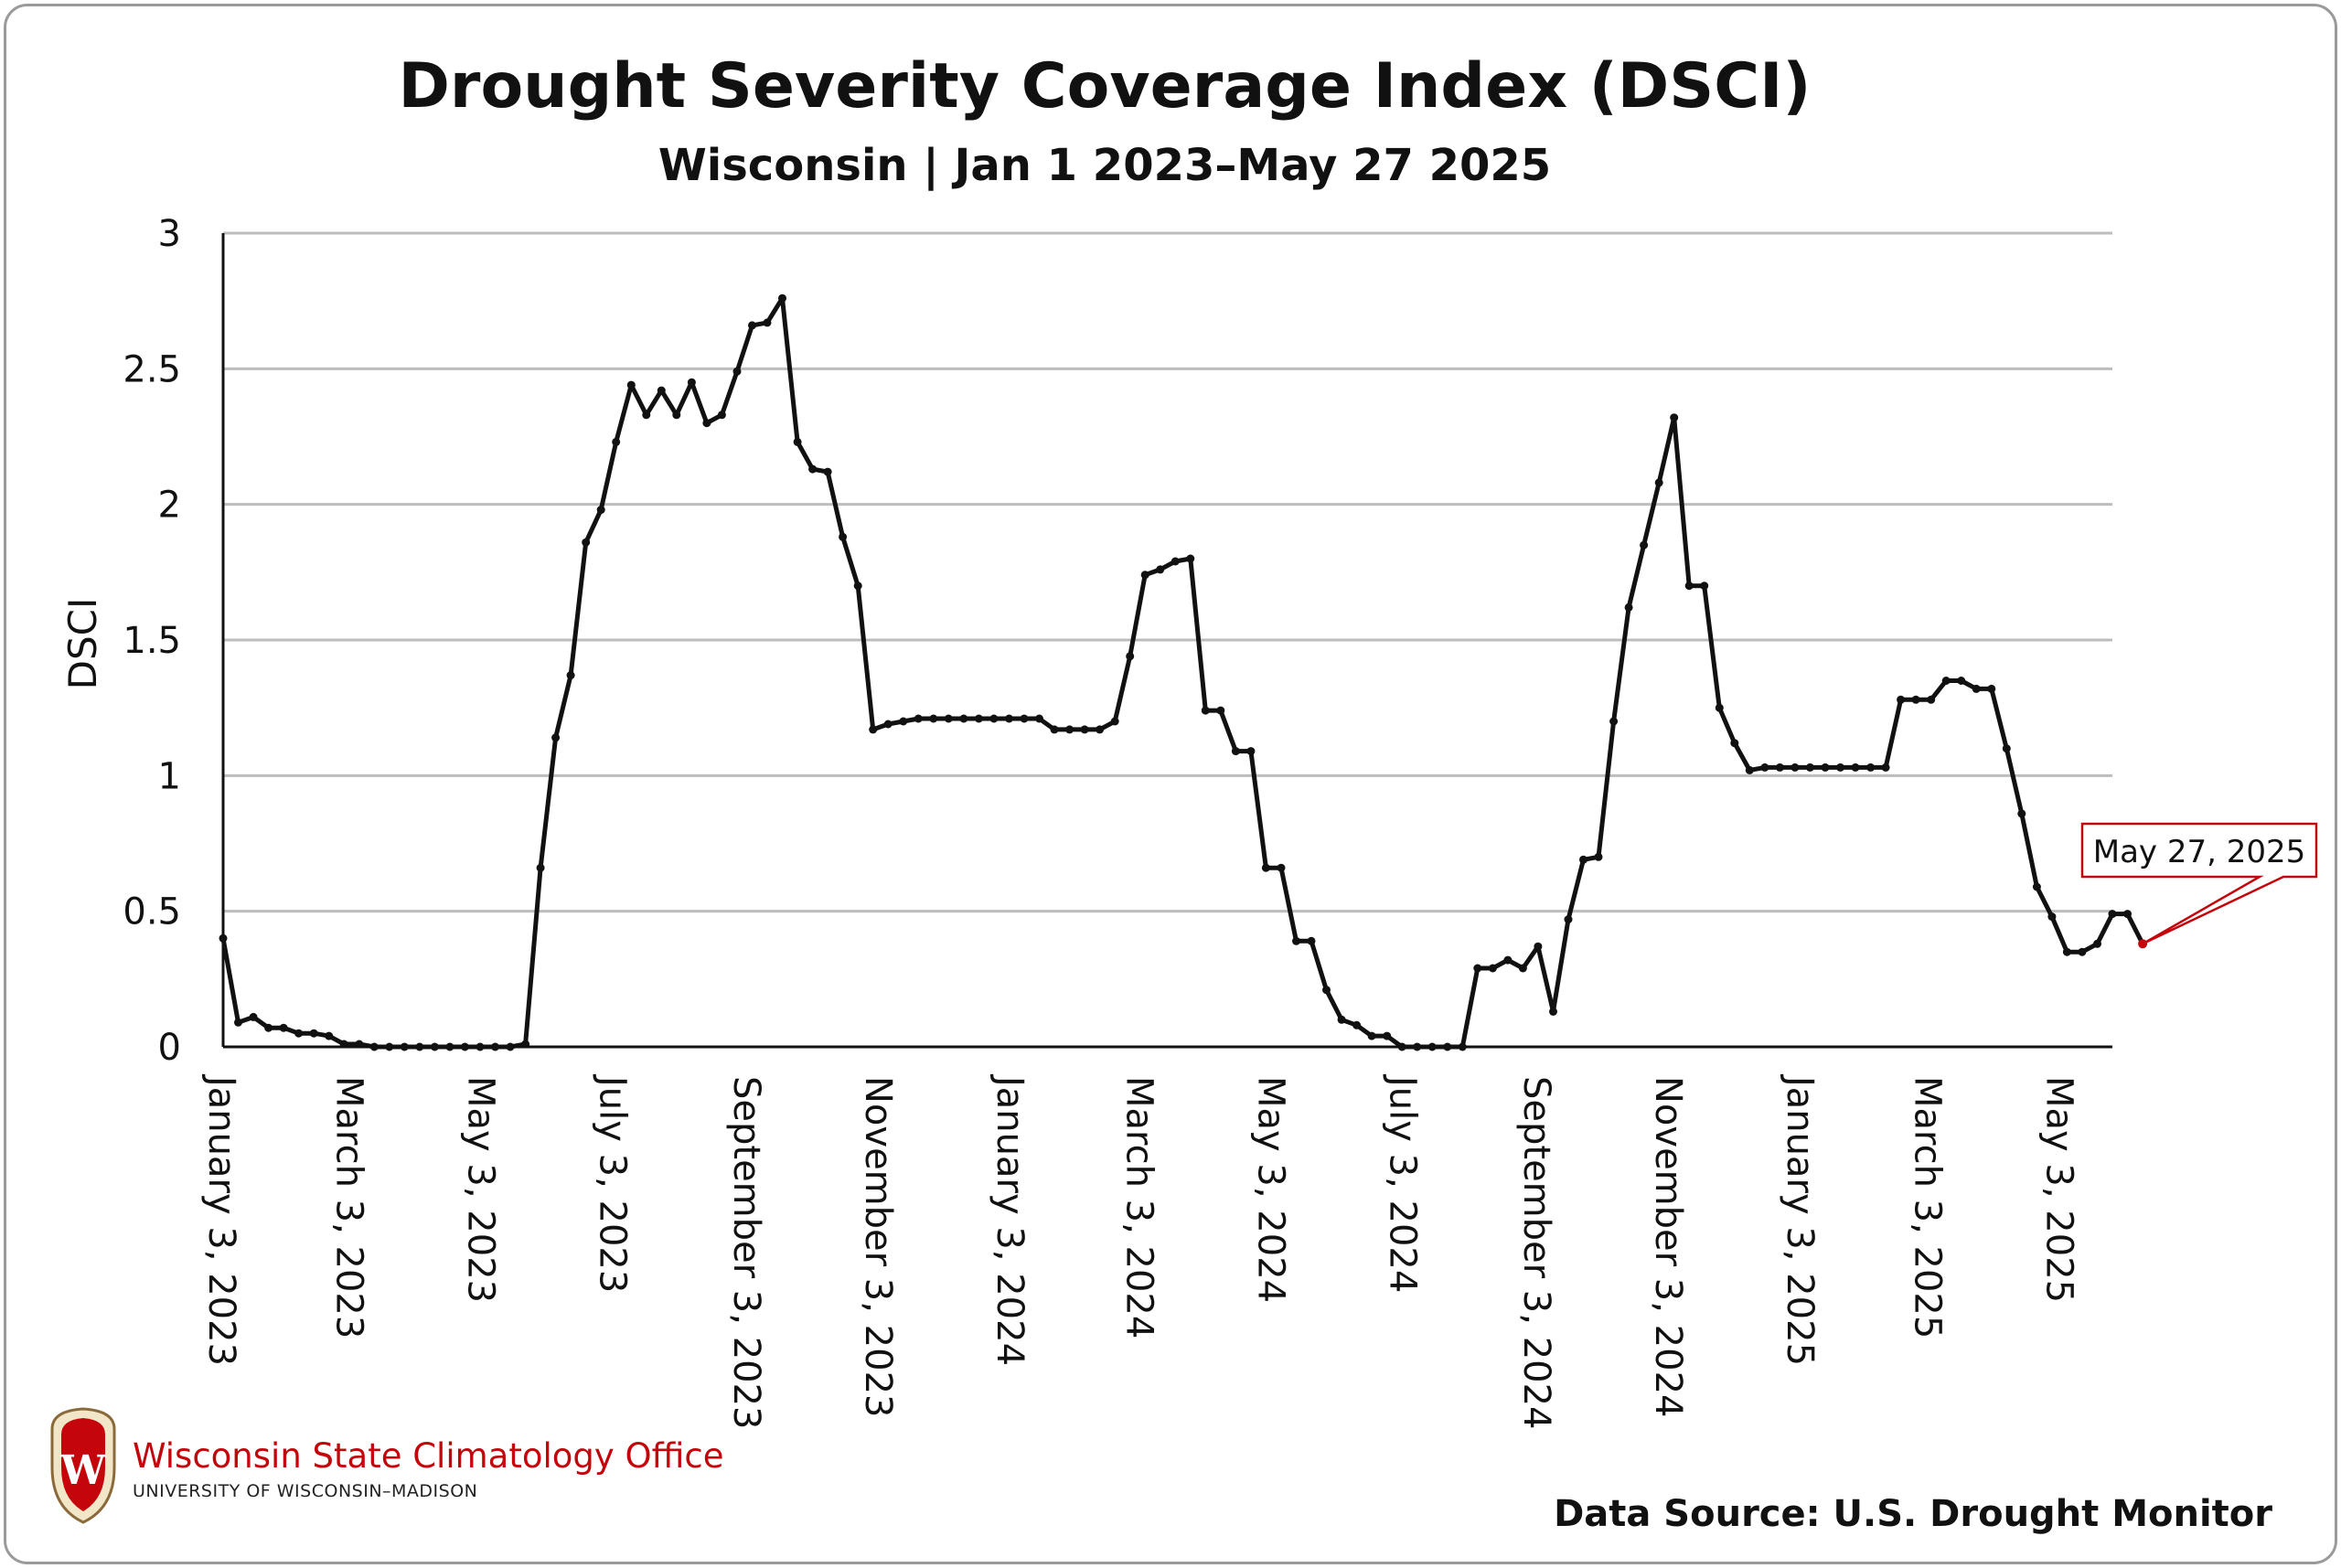 This screenshot has height=1568, width=2341. What do you see at coordinates (152, 641) in the screenshot?
I see `y-axis-ticks: 0 0.5 1 1.5 2 2.5 3` at bounding box center [152, 641].